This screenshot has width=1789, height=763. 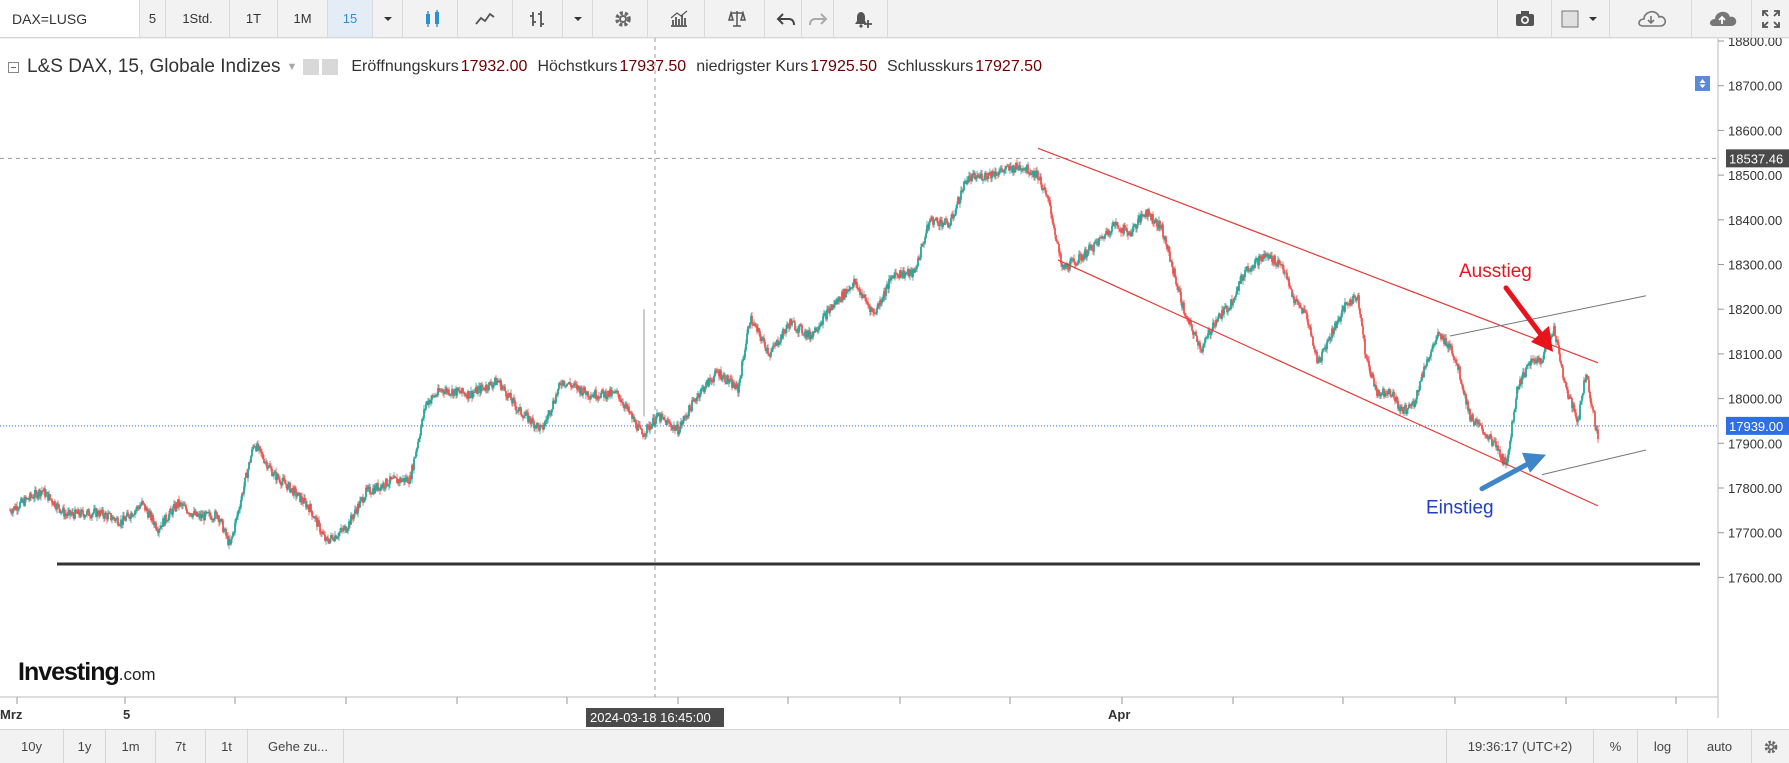 I want to click on range-7t-button: 7t, so click(x=181, y=746).